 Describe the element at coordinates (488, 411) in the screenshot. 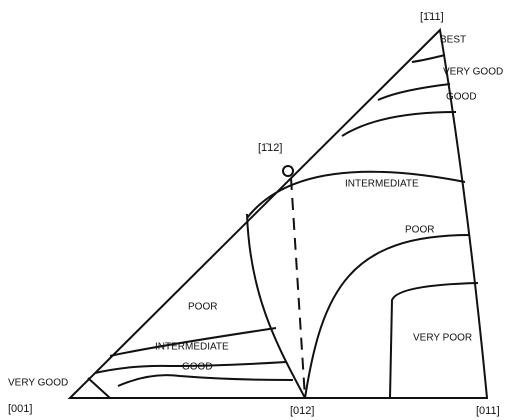

I see `label-011: [011]` at that location.